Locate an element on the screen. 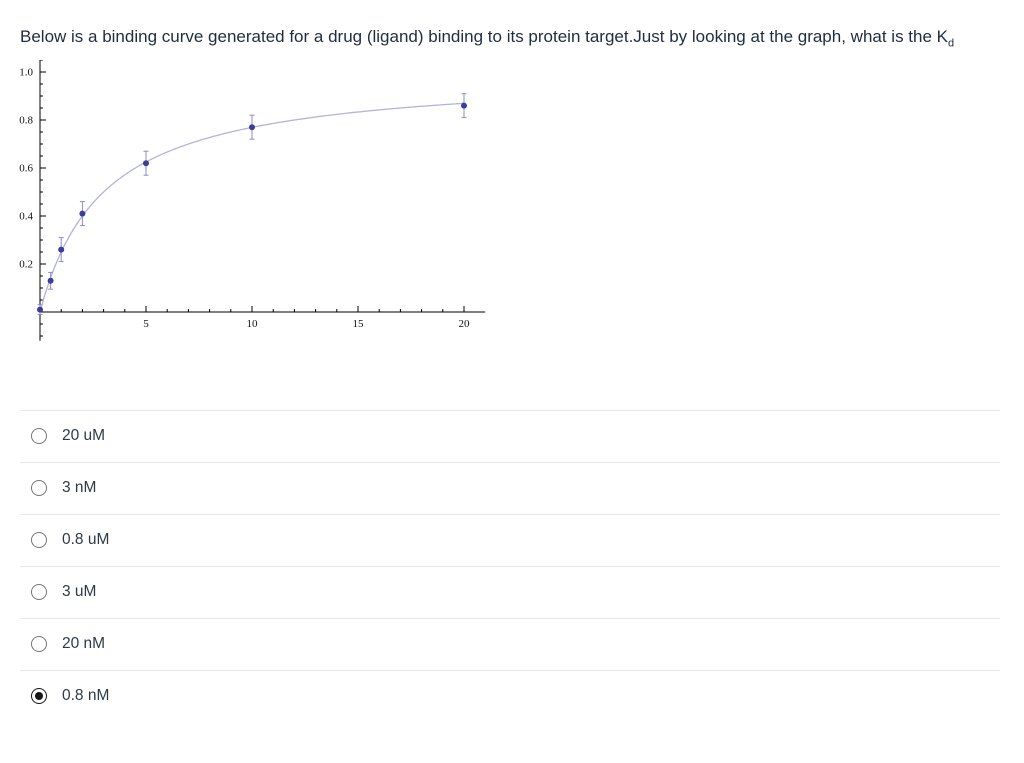 The width and height of the screenshot is (1024, 763). answer-option: 0.8 nM is located at coordinates (510, 695).